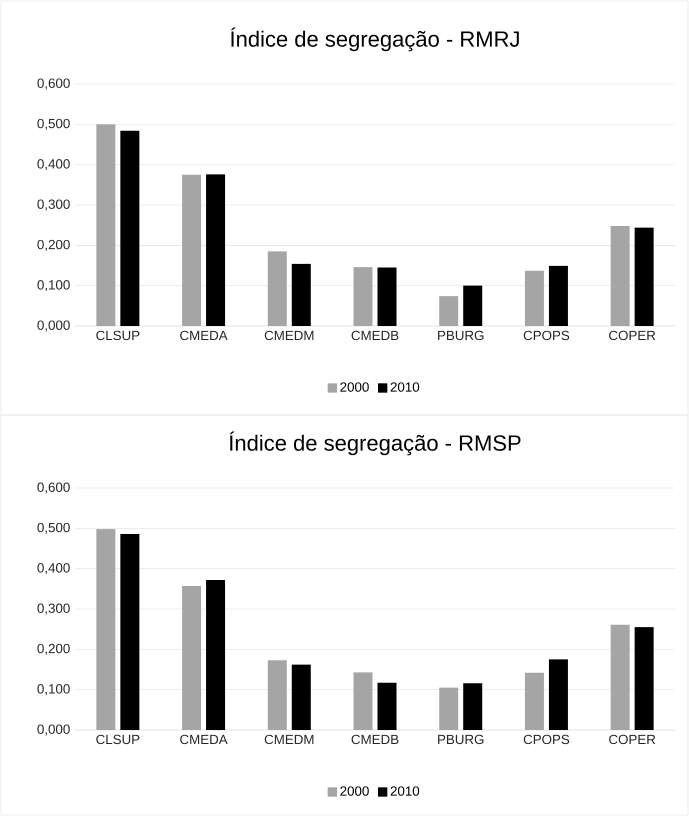 The image size is (689, 816). Describe the element at coordinates (375, 444) in the screenshot. I see `chart-title: Índice de segregação - RMSP` at that location.